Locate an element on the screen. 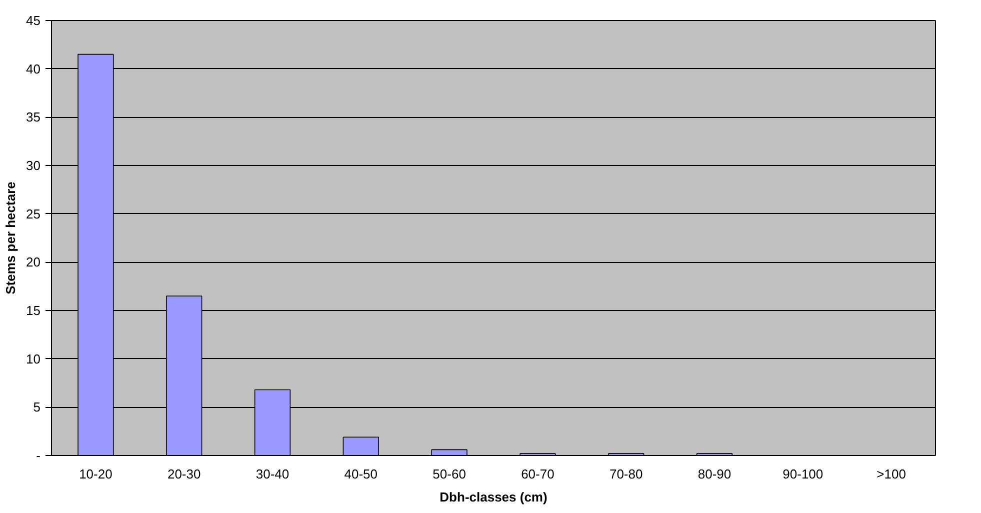 The width and height of the screenshot is (981, 513). x-tick-label: 70-80 is located at coordinates (626, 474).